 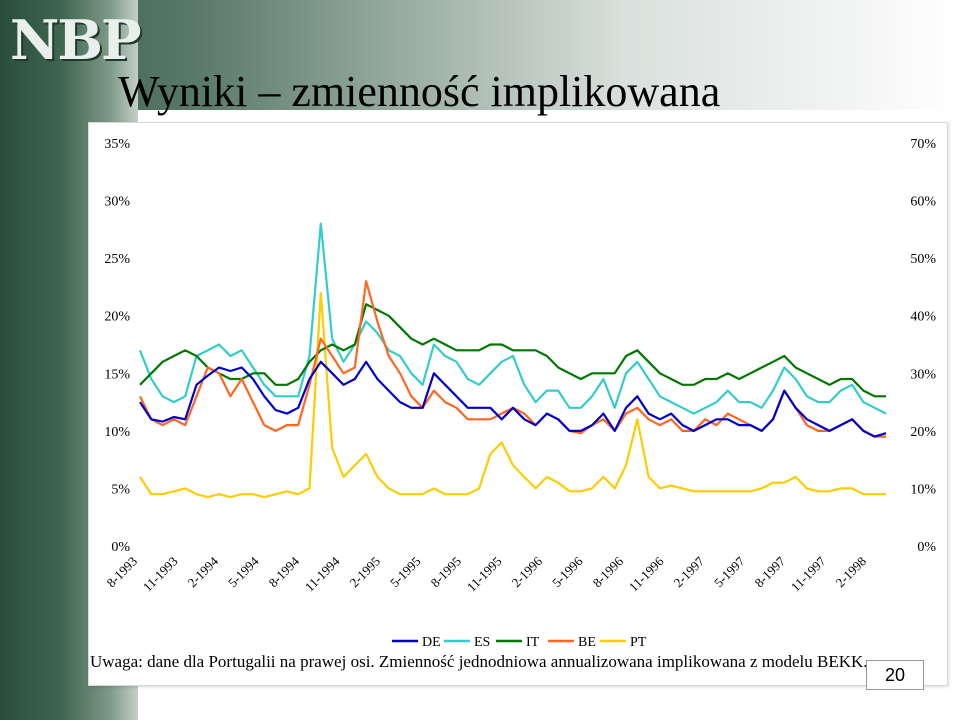 What do you see at coordinates (121, 572) in the screenshot?
I see `x-tick-label: 8-1993` at bounding box center [121, 572].